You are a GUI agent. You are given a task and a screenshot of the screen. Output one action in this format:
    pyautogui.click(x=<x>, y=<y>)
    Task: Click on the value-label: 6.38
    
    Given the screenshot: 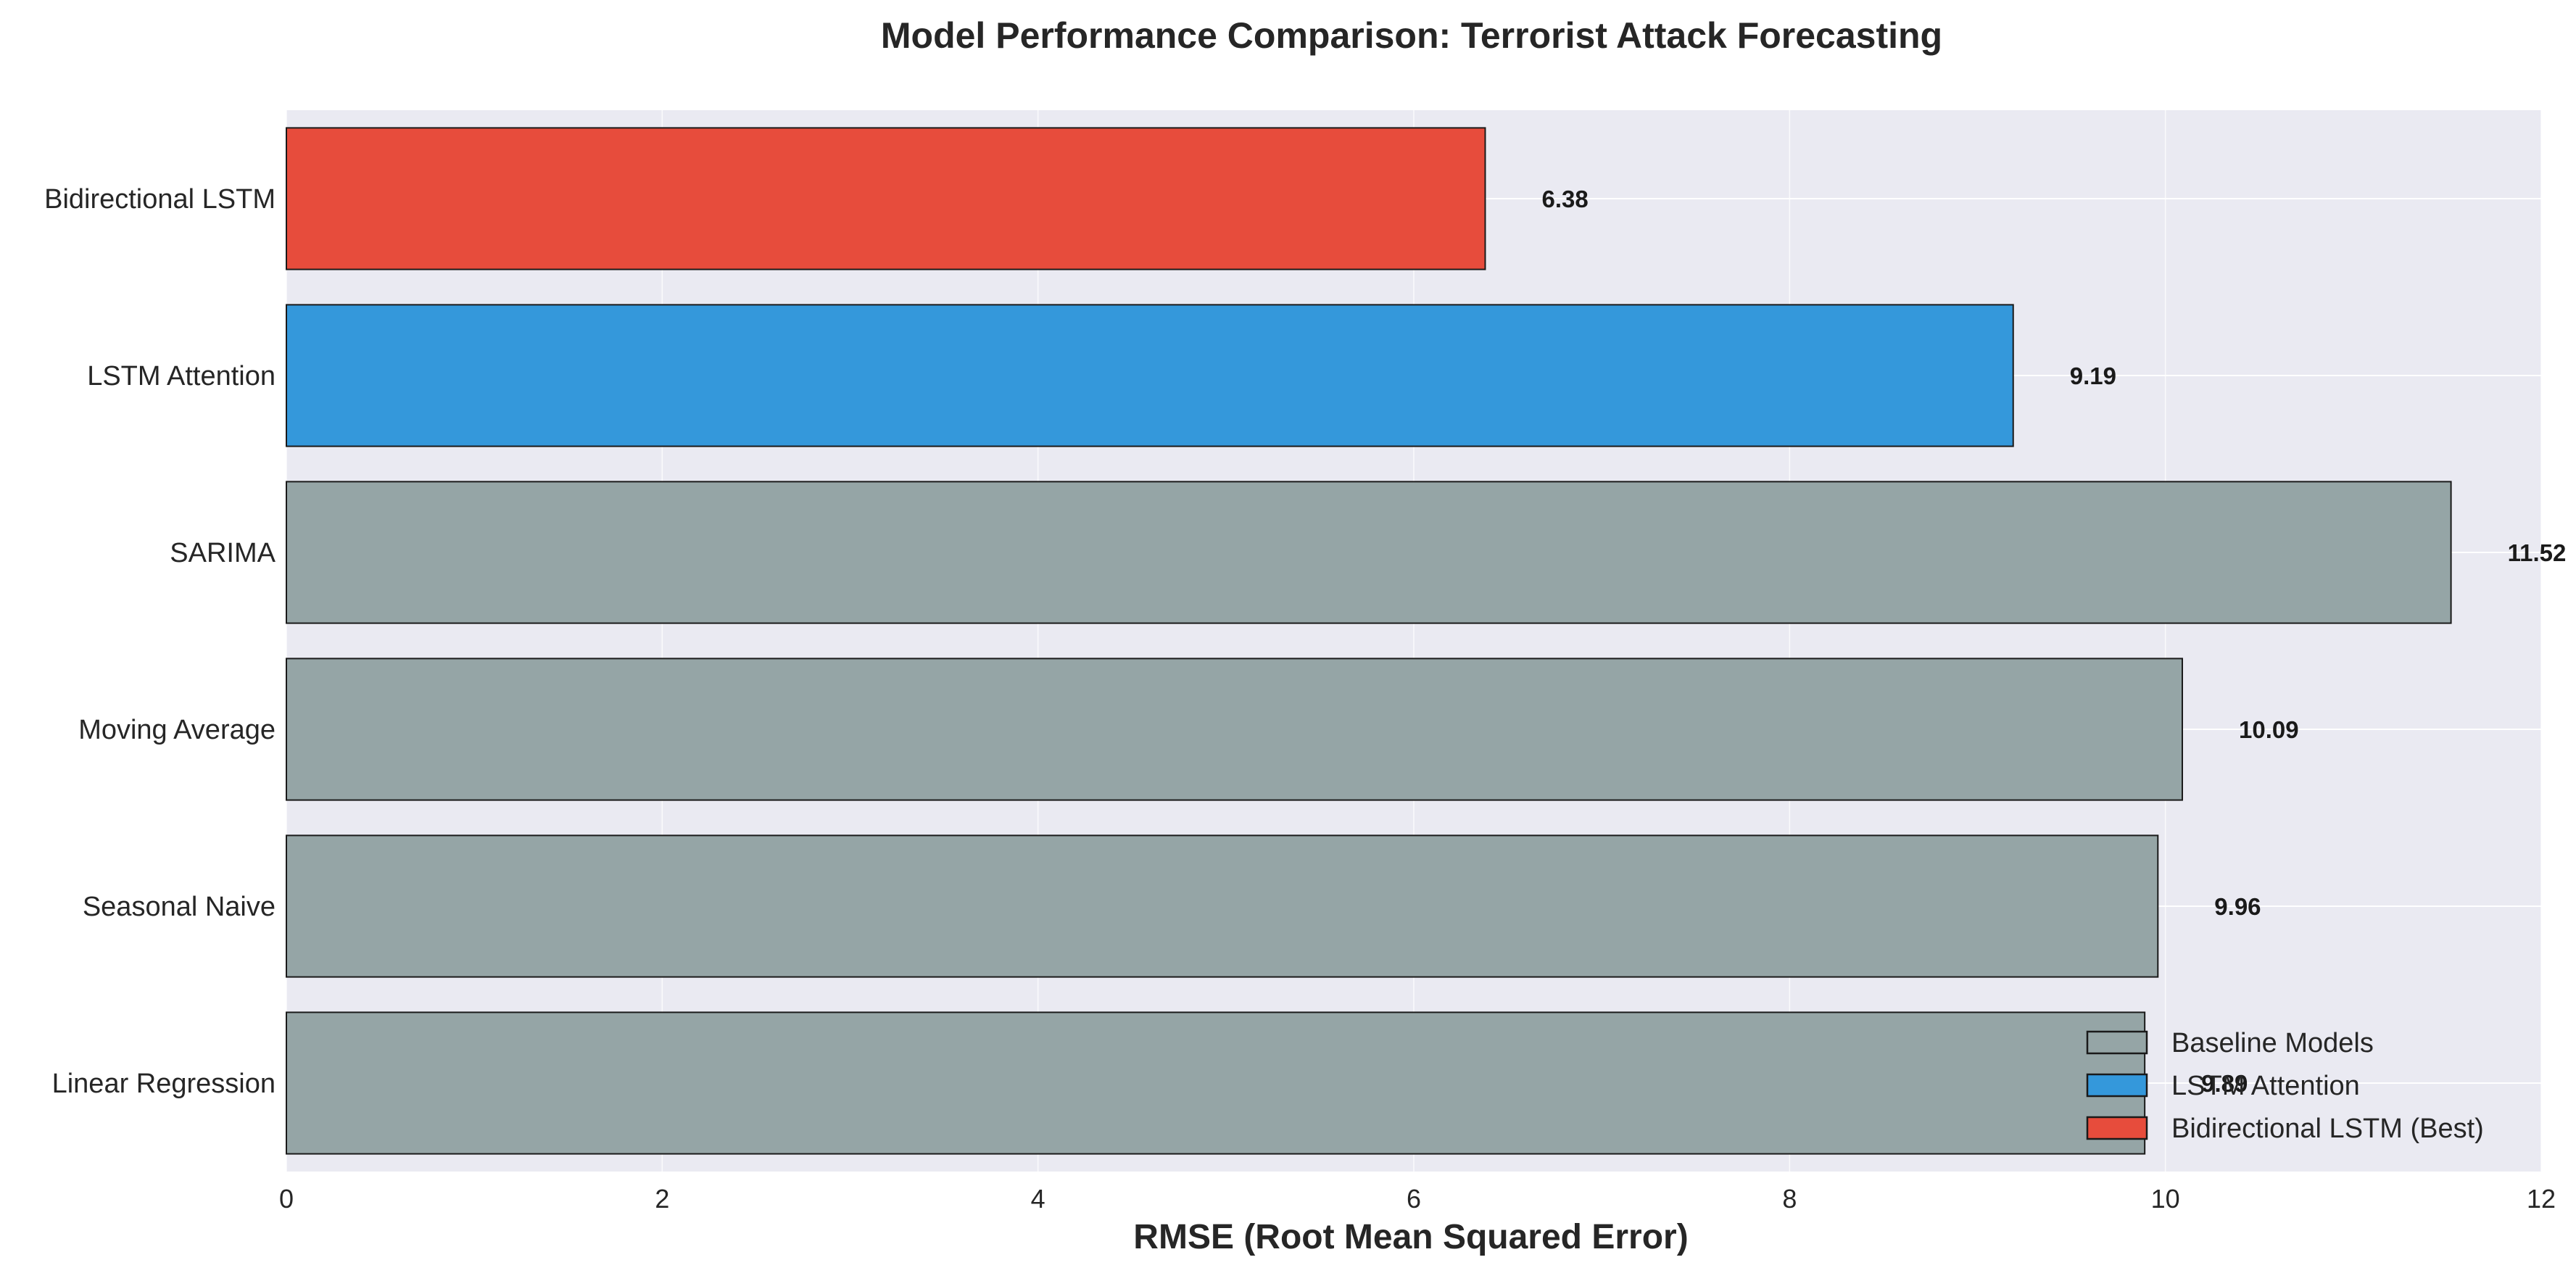 What is the action you would take?
    pyautogui.click(x=1564, y=199)
    